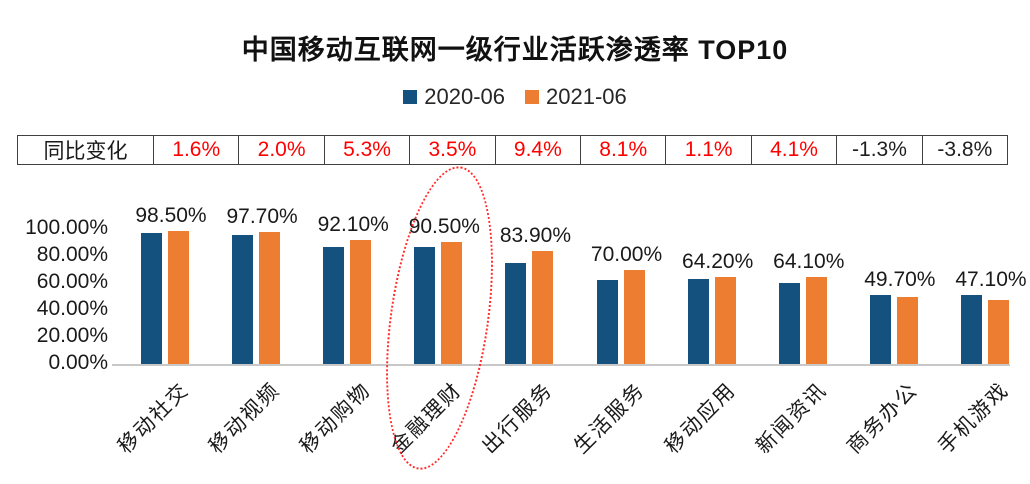 This screenshot has width=1030, height=484. Describe the element at coordinates (244, 418) in the screenshot. I see `category-label: 移动视频` at that location.